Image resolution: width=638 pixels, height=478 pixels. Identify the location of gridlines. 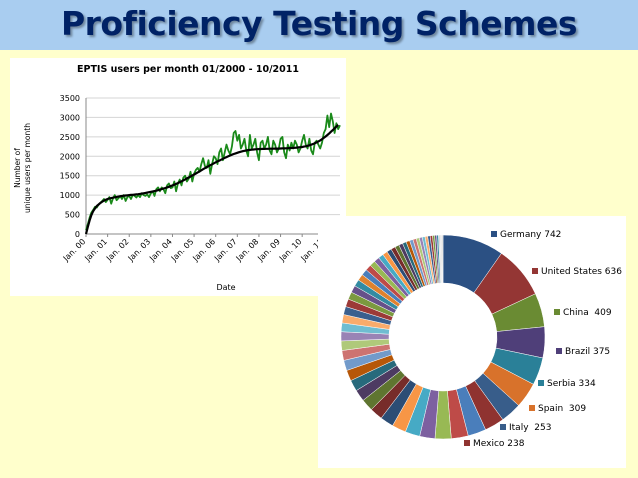
(212, 166).